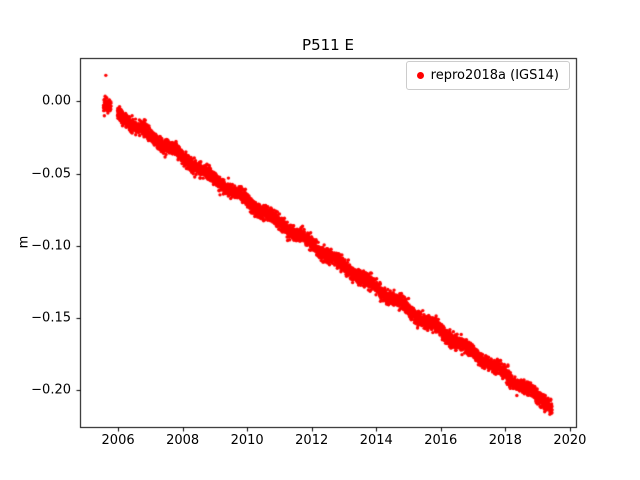 The width and height of the screenshot is (640, 480). Describe the element at coordinates (118, 440) in the screenshot. I see `x-tick-label: 2006` at that location.